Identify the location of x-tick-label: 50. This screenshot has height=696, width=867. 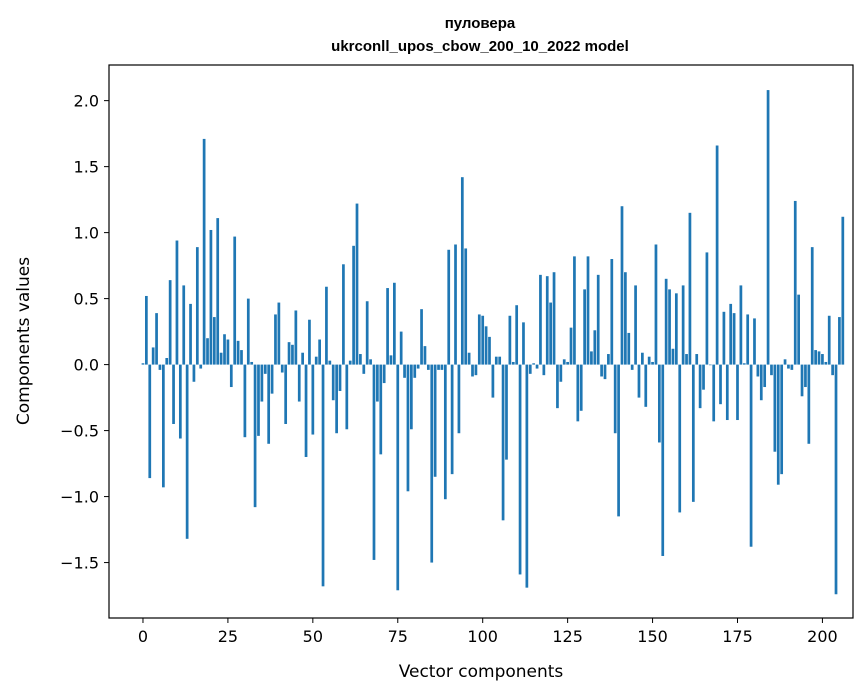
(313, 636).